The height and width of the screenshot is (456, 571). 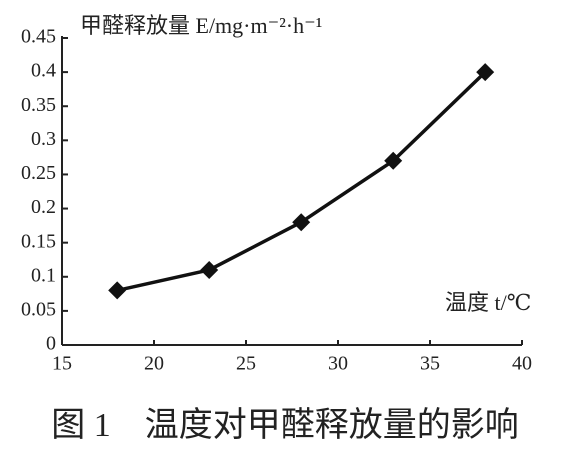 What do you see at coordinates (522, 364) in the screenshot?
I see `x-tick-label: 40` at bounding box center [522, 364].